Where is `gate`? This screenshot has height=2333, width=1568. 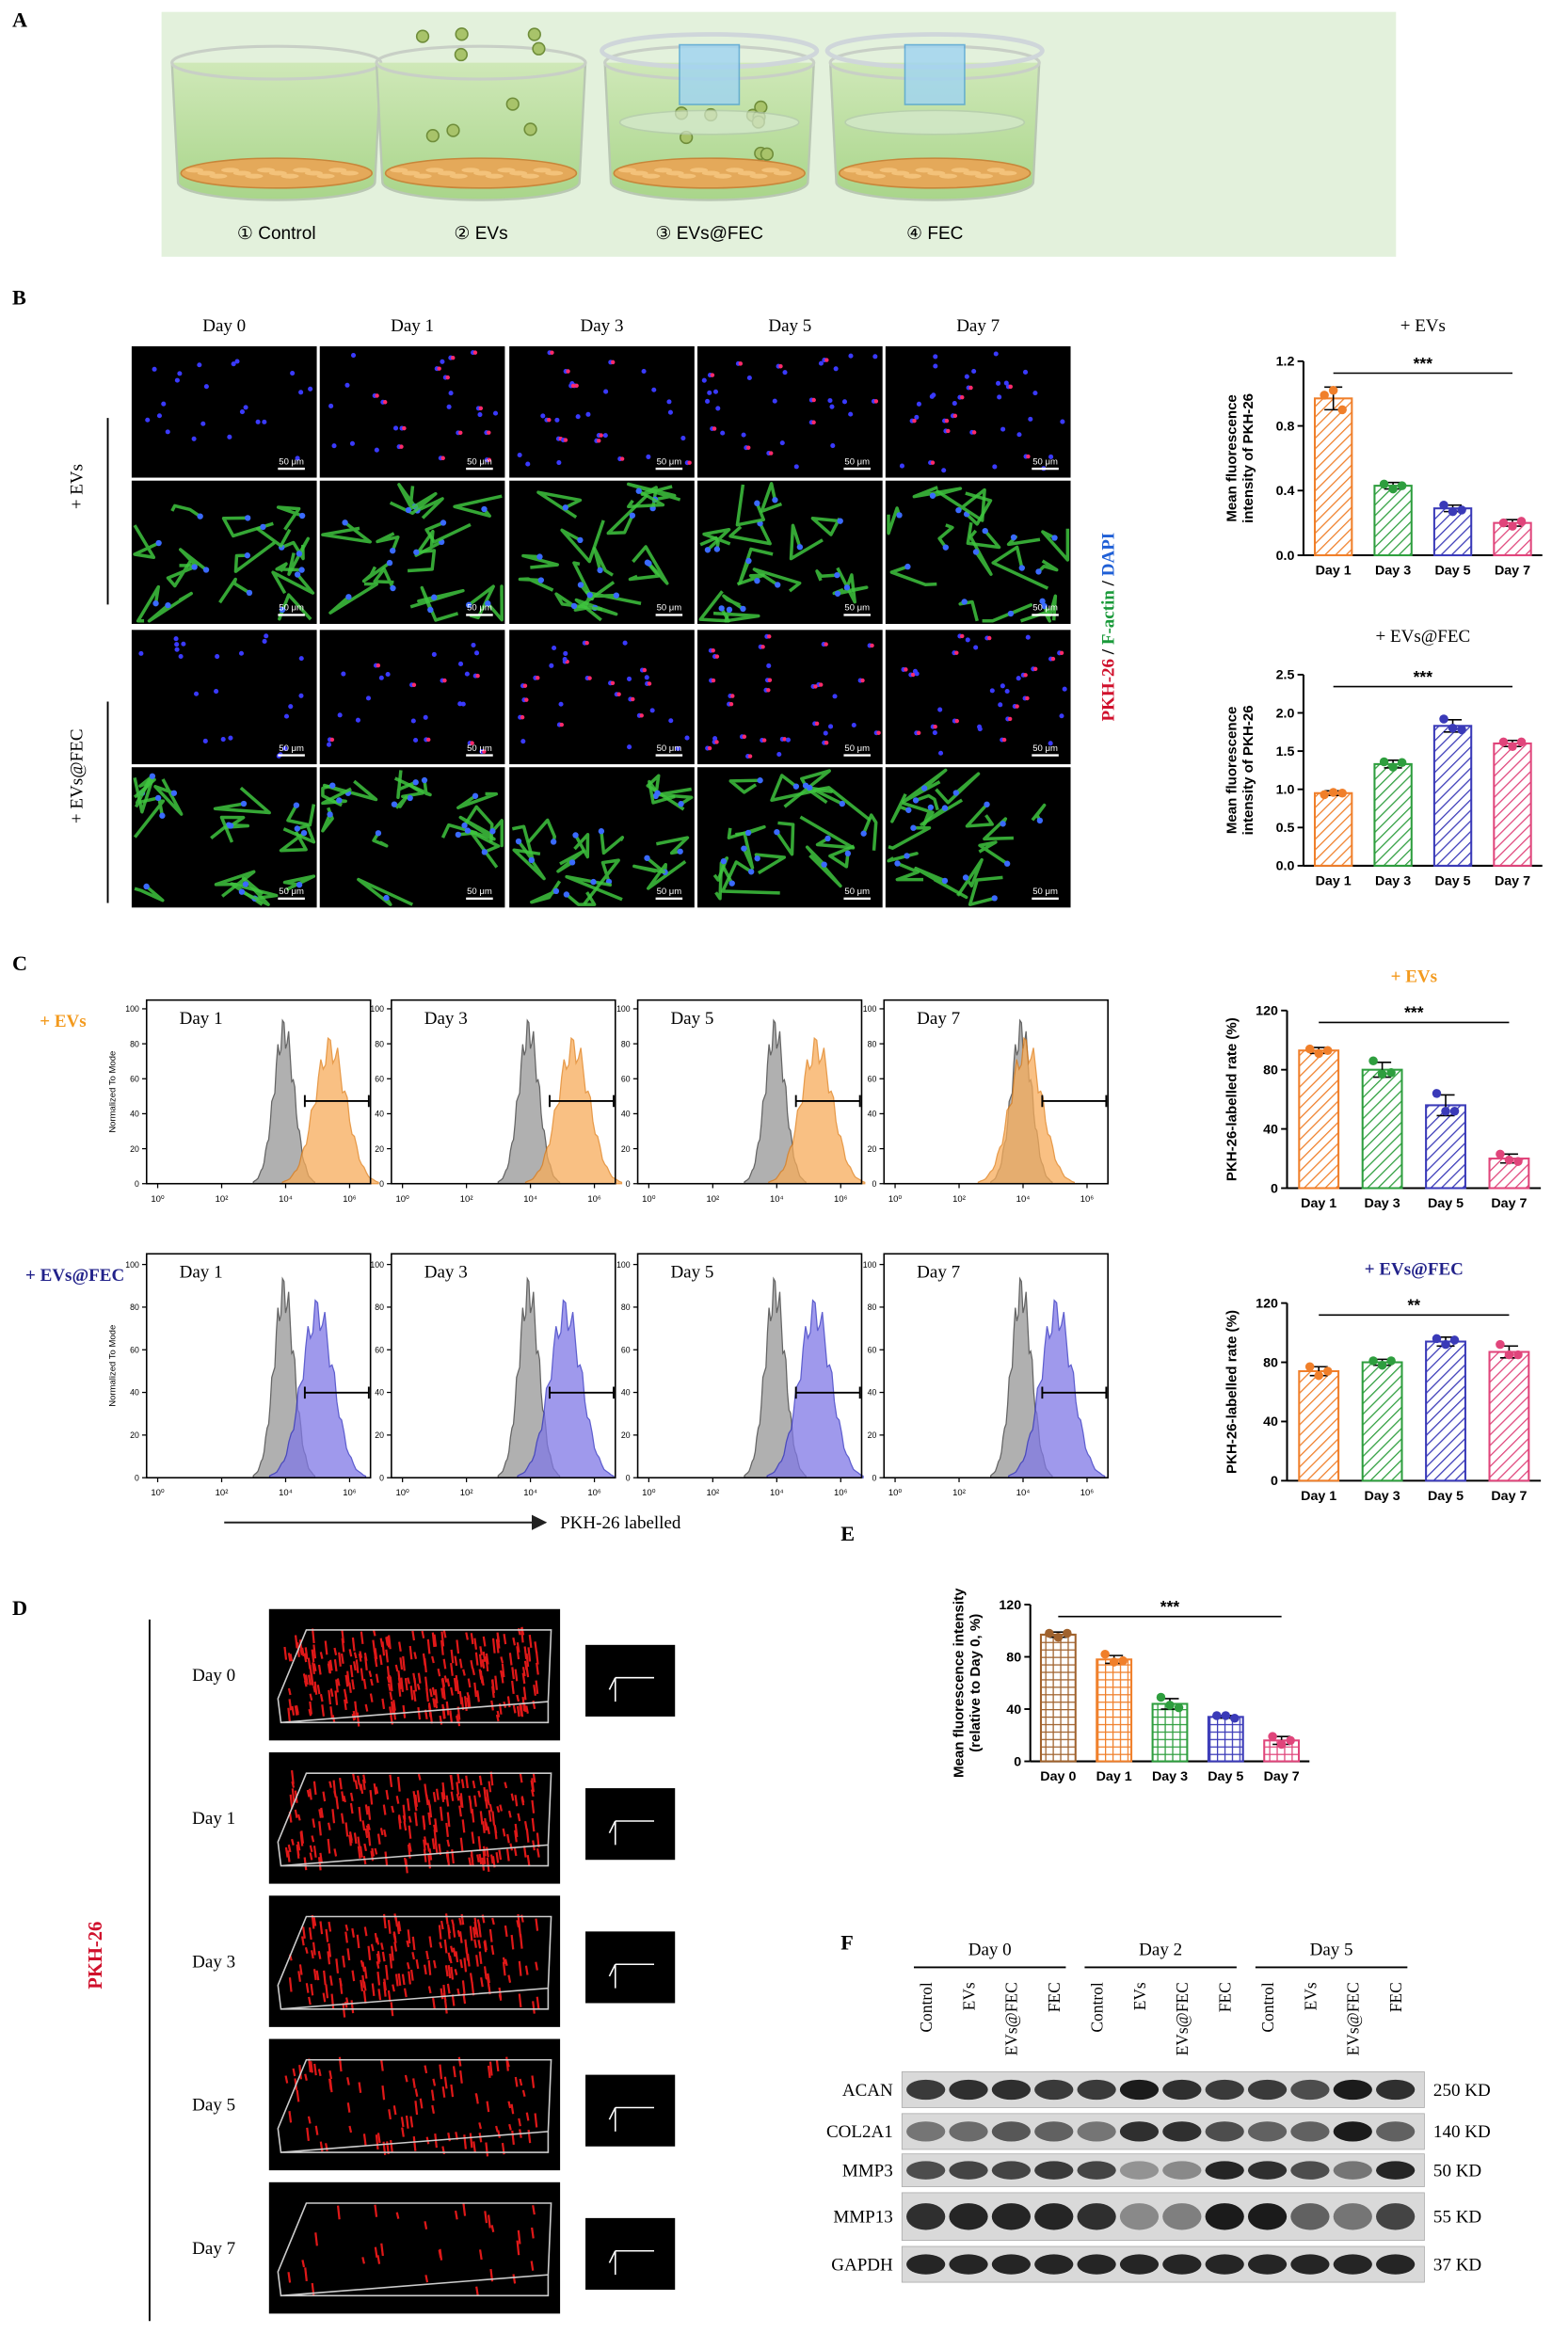
gate is located at coordinates (582, 1392).